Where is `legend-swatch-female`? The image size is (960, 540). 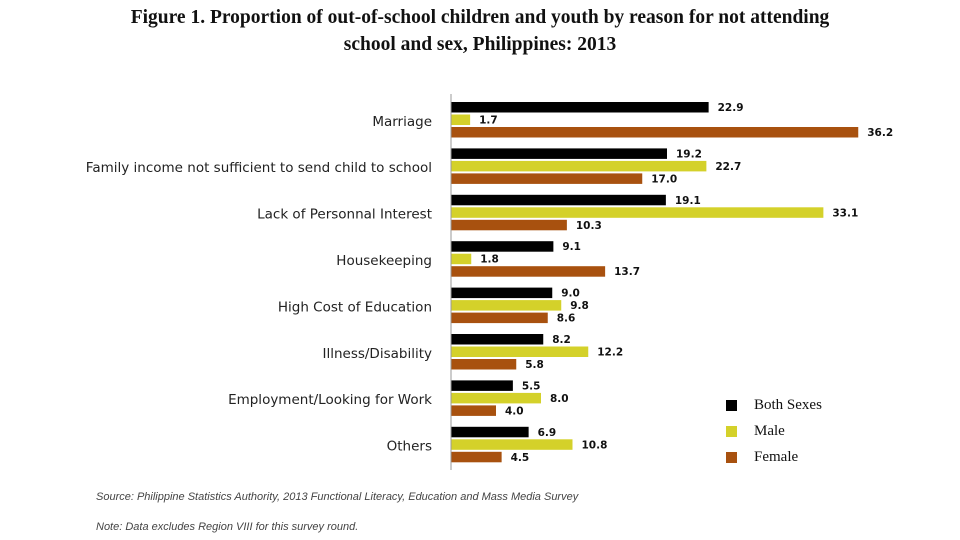 legend-swatch-female is located at coordinates (731, 457).